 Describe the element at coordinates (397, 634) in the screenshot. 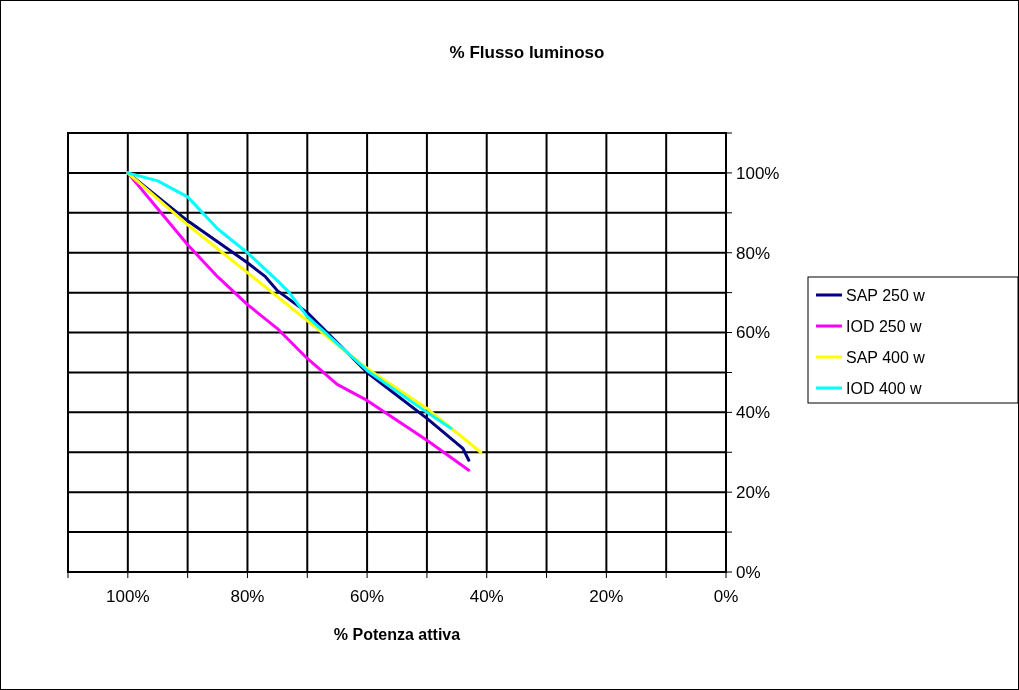

I see `x-axis-title: % Potenza attiva` at that location.